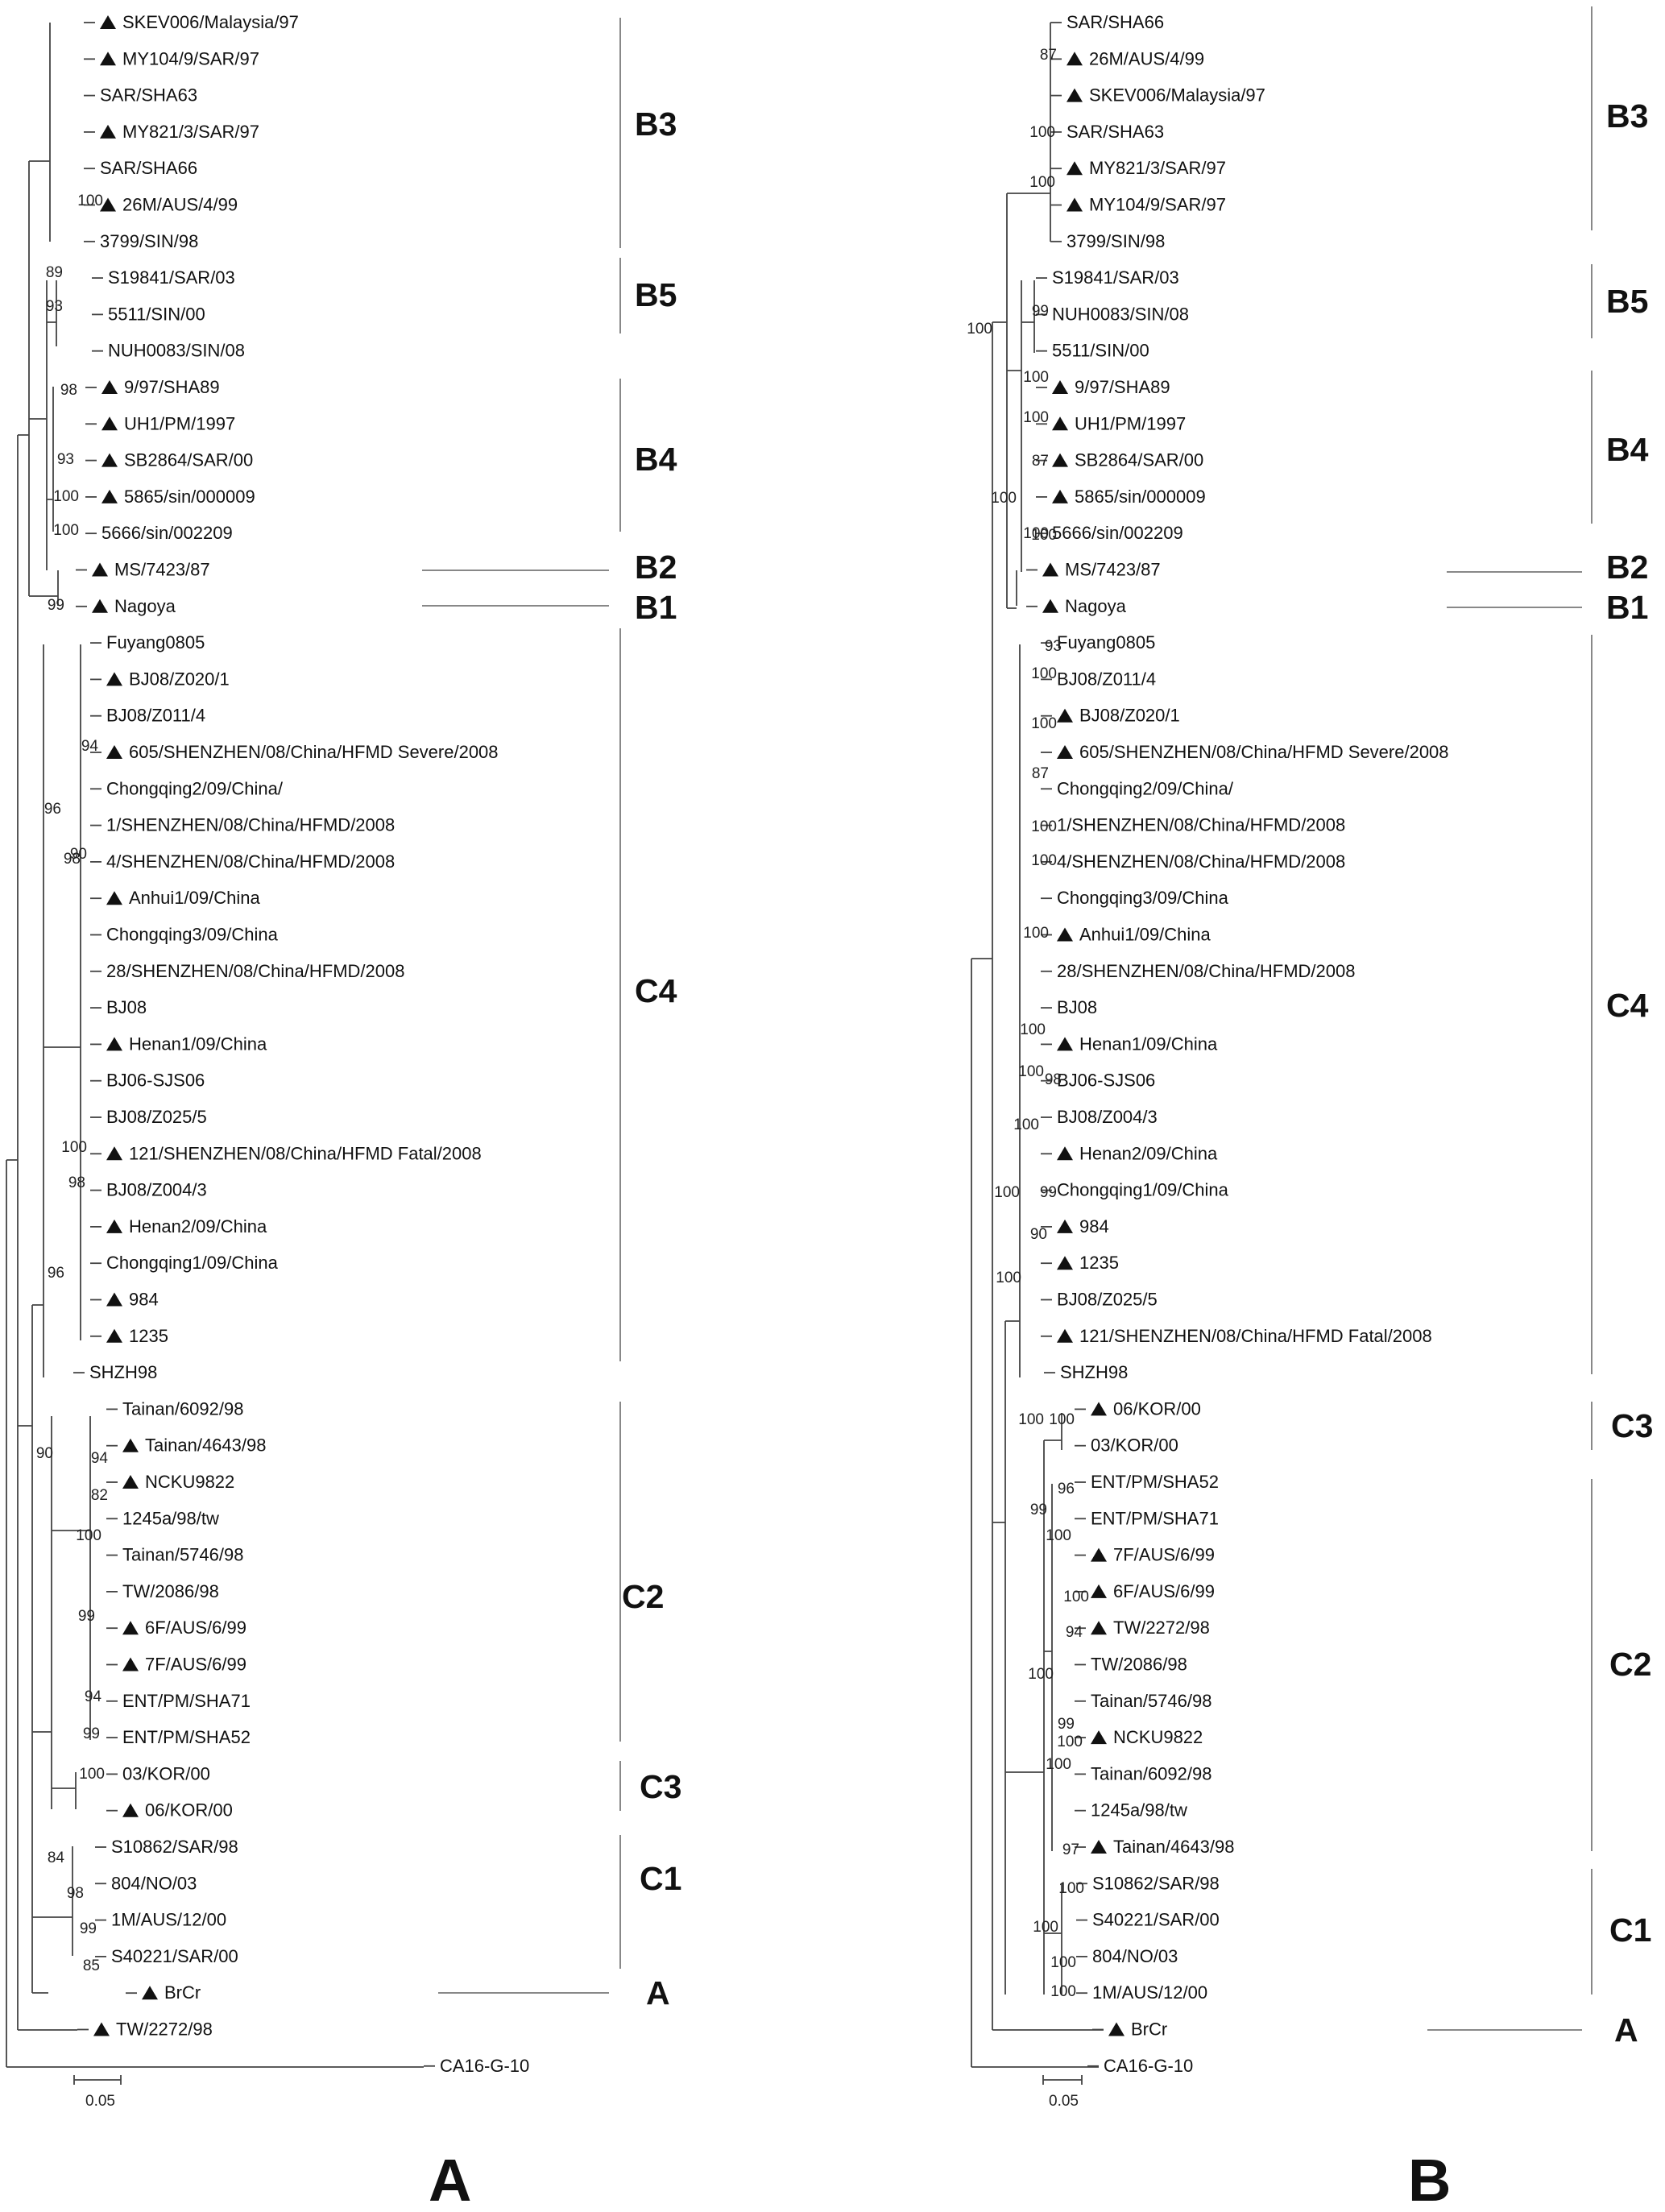 The height and width of the screenshot is (2212, 1665). Describe the element at coordinates (250, 825) in the screenshot. I see `leaf-label: 1/SHENZHEN/08/China/HFMD/2008` at that location.